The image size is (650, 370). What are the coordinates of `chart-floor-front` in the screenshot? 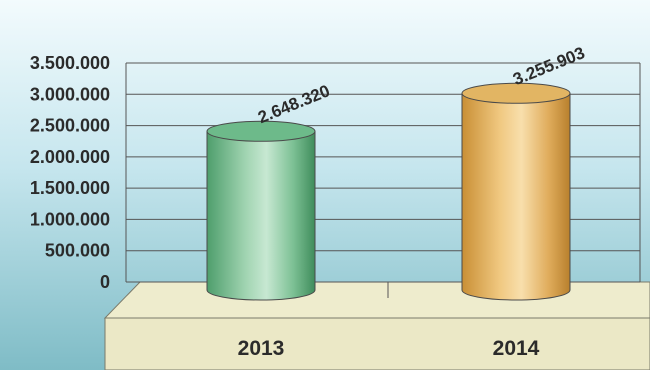 It's located at (377, 343).